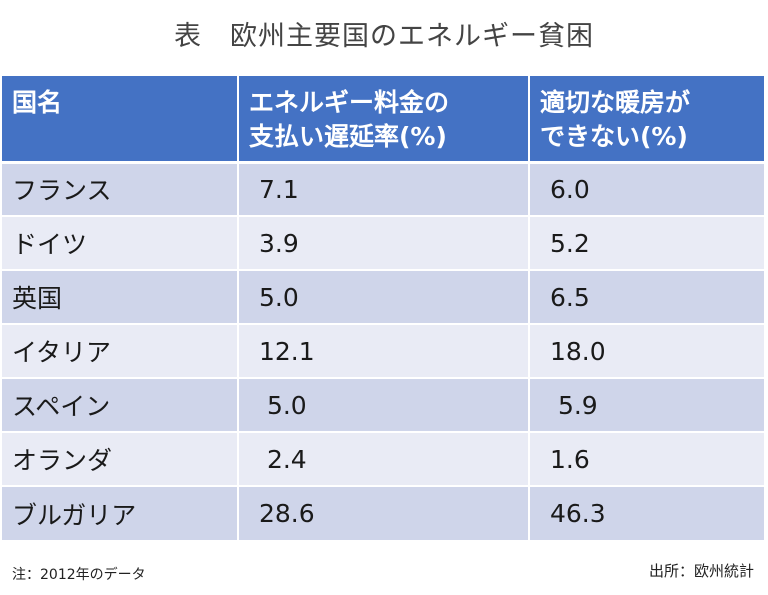  Describe the element at coordinates (120, 404) in the screenshot. I see `cell-country: スペイン` at that location.